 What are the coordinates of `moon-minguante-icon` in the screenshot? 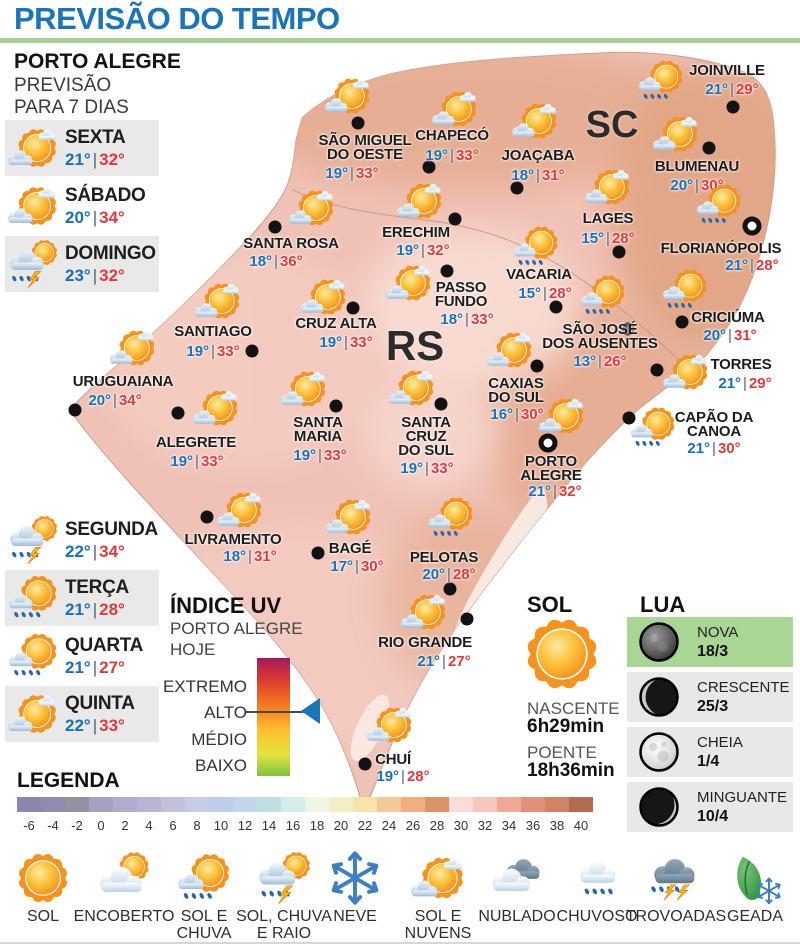 It's located at (659, 807).